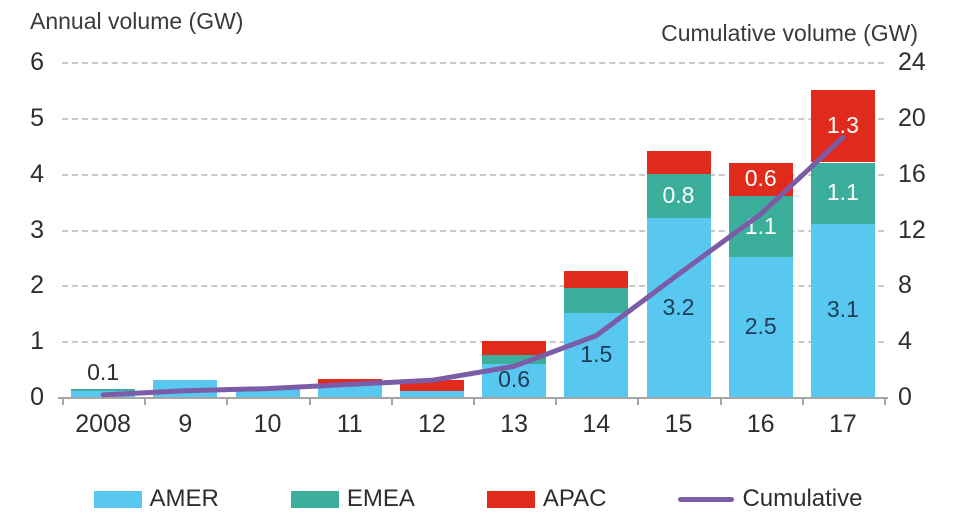  I want to click on amer-swatch-icon, so click(117, 499).